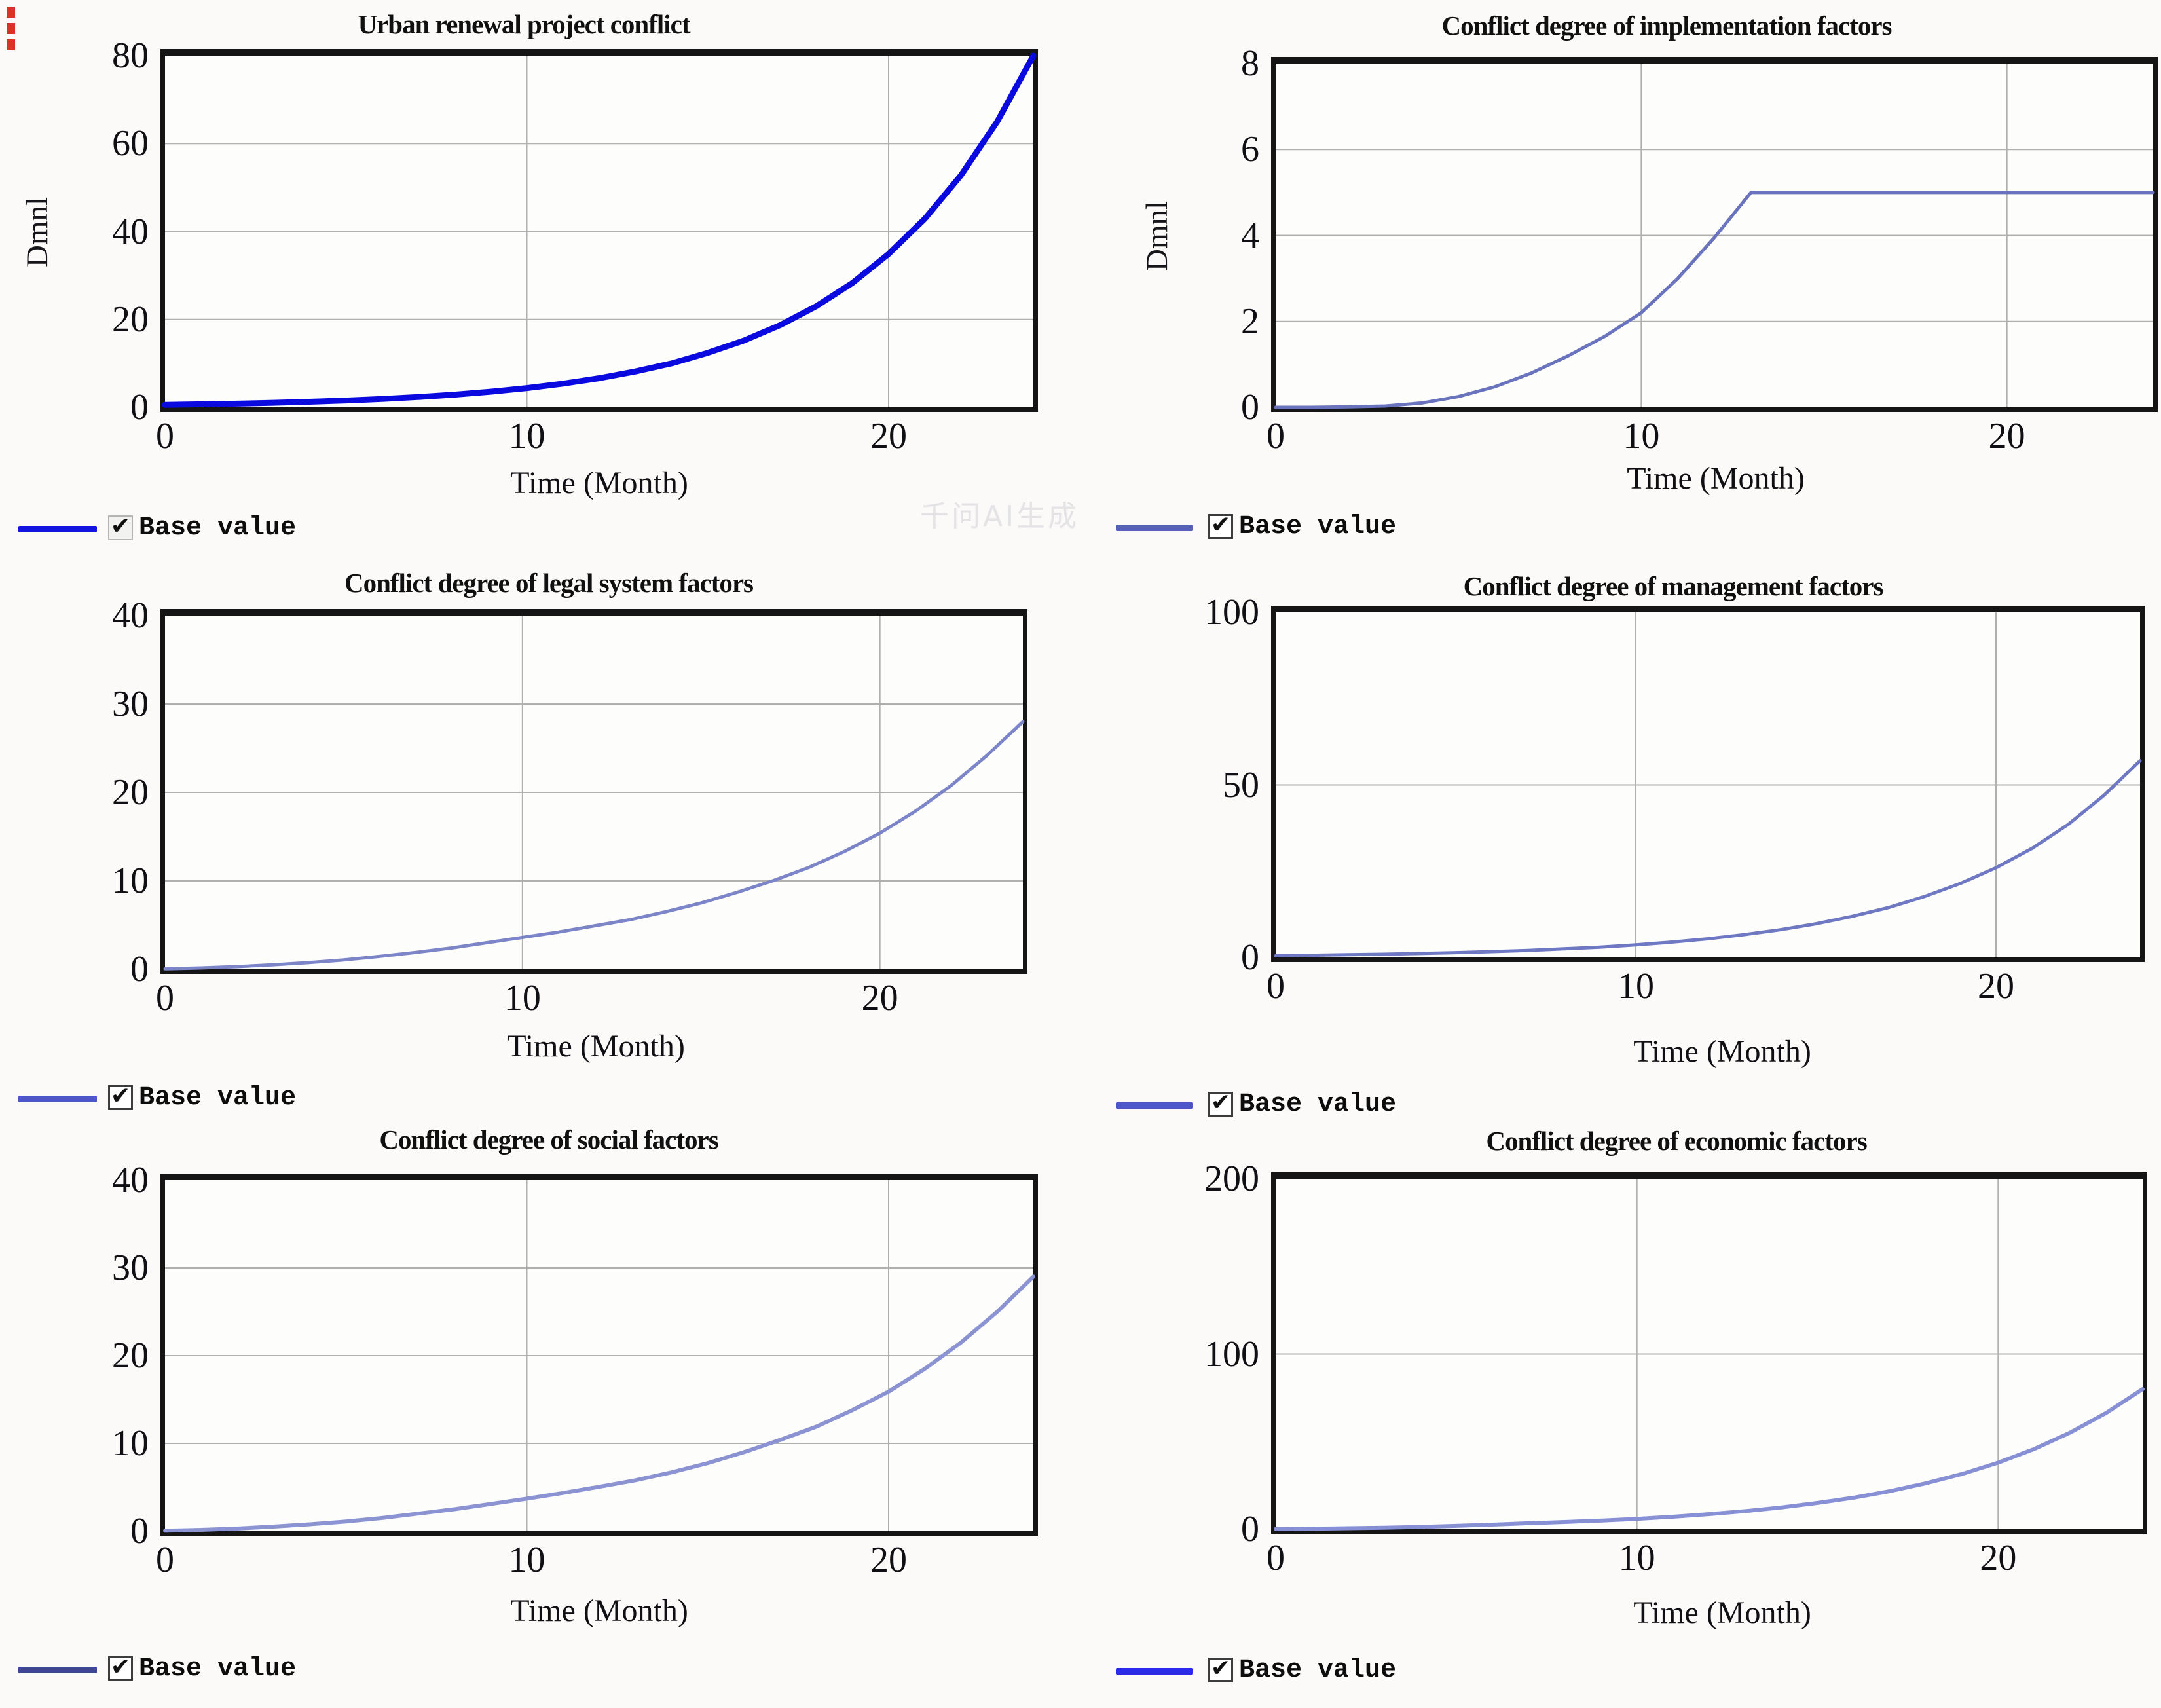  What do you see at coordinates (1000, 516) in the screenshot?
I see `watermark: 千问AI生成` at bounding box center [1000, 516].